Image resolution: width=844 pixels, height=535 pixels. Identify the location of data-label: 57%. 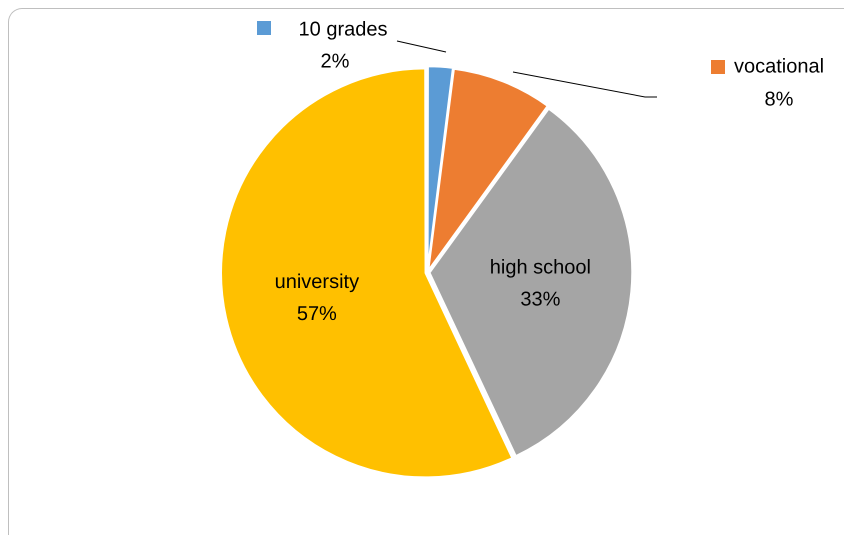
(317, 313).